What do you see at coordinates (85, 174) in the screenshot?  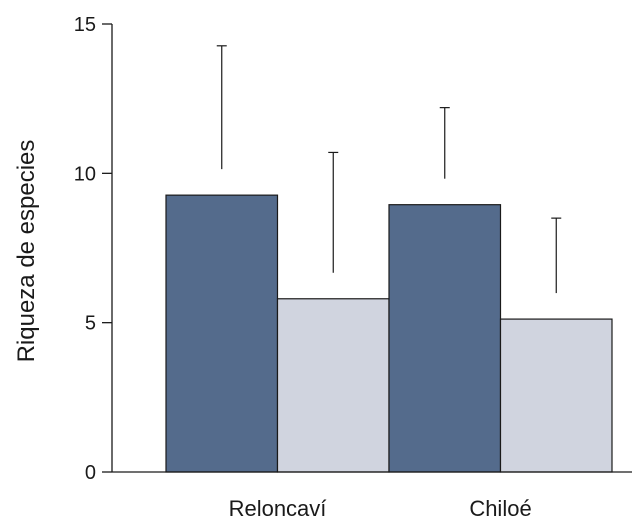 I see `y-tick-label-2: 10` at bounding box center [85, 174].